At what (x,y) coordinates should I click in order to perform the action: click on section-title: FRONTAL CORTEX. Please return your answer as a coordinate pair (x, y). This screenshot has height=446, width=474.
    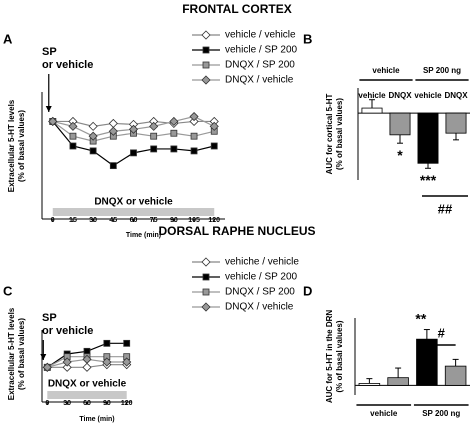
    Looking at the image, I should click on (237, 9).